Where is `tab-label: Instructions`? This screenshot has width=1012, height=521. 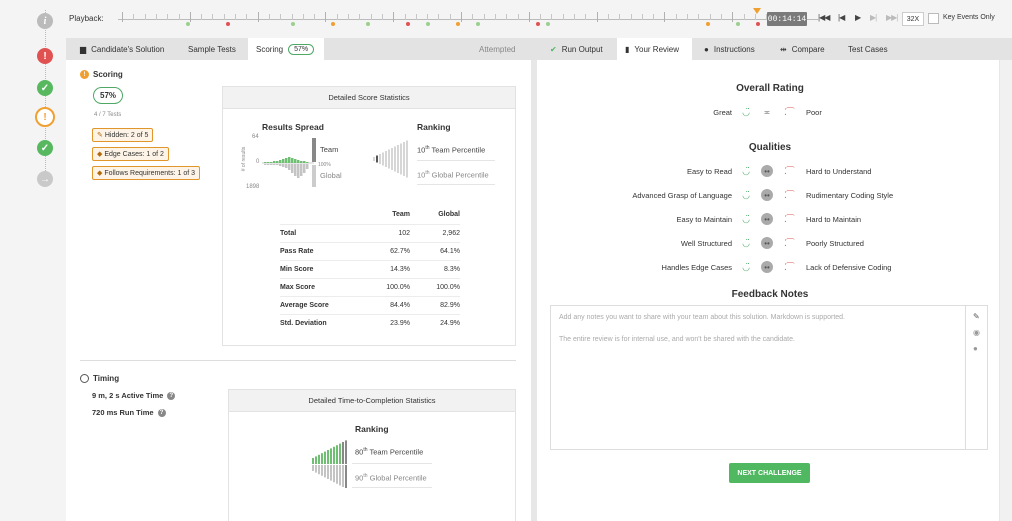 tab-label: Instructions is located at coordinates (734, 49).